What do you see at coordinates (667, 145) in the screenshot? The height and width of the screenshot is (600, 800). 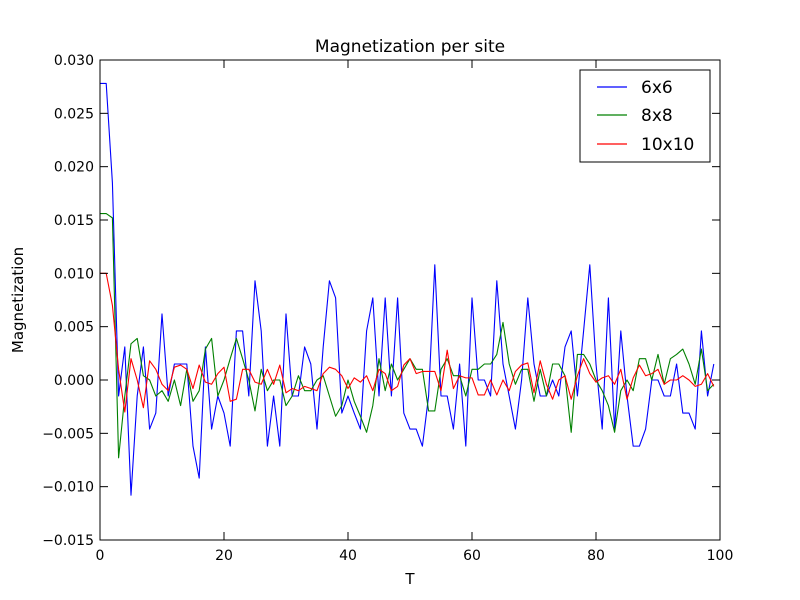 I see `legend-label-10x10: 10x10` at bounding box center [667, 145].